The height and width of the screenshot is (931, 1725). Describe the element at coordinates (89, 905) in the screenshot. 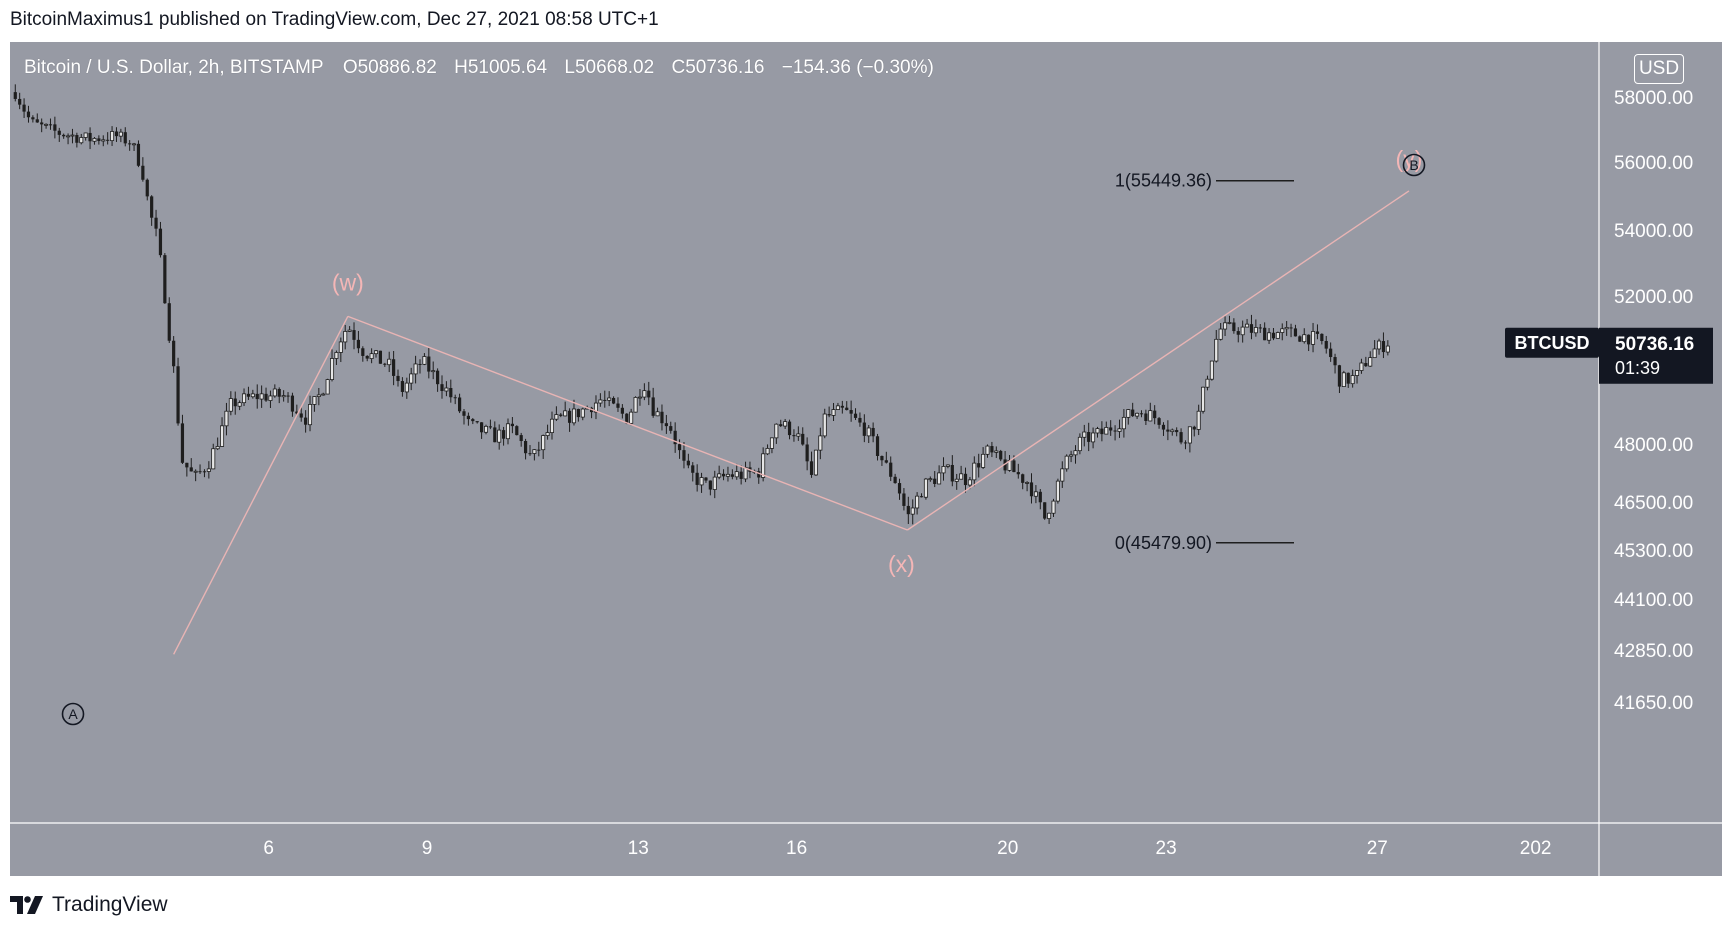

I see `footer-brand: TradingView` at that location.